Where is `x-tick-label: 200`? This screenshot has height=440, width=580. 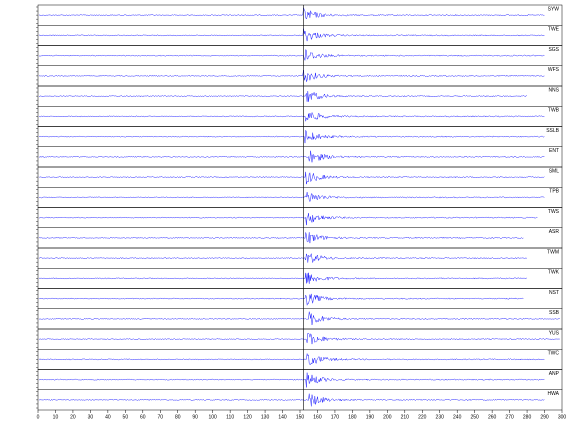 x-tick-label: 200 is located at coordinates (387, 417).